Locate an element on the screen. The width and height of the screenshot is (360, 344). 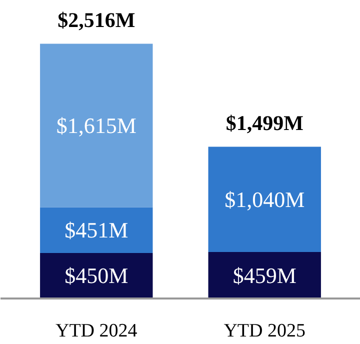
x-tick-label: YTD 2025 is located at coordinates (265, 331).